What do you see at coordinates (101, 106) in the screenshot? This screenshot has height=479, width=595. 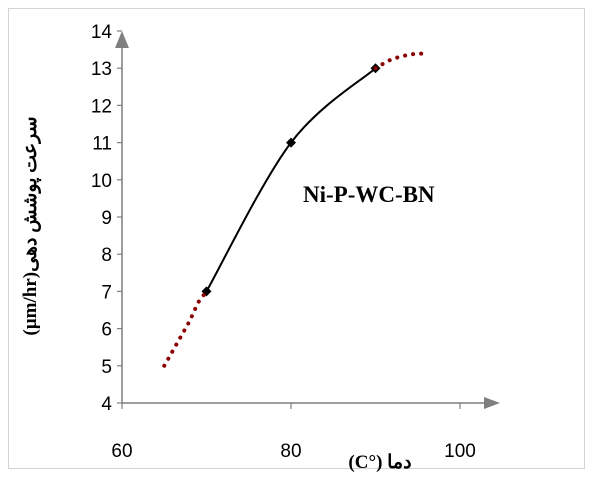 I see `y-tick-label: 12` at bounding box center [101, 106].